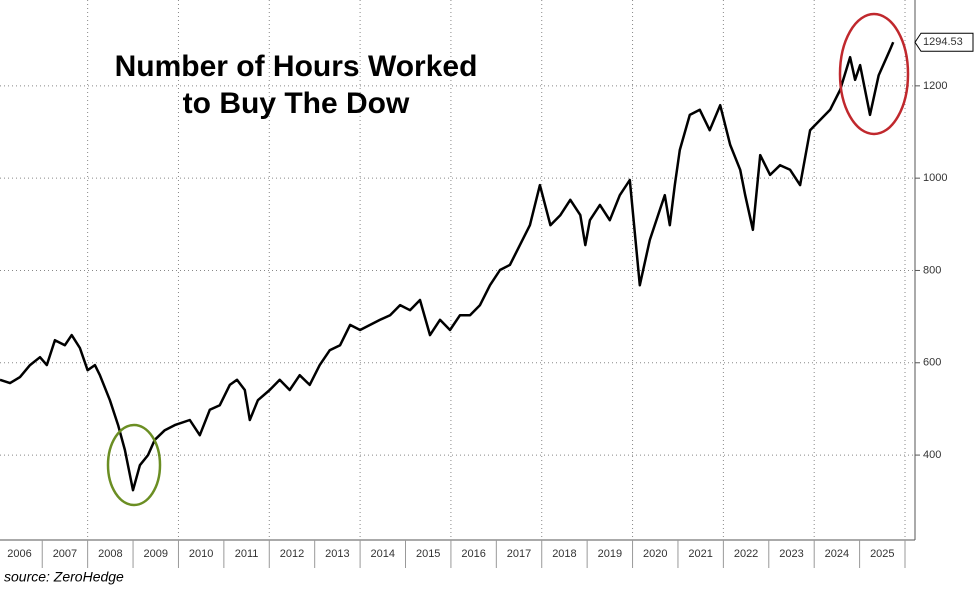 The image size is (974, 590). What do you see at coordinates (519, 554) in the screenshot?
I see `x-tick-label: 2017` at bounding box center [519, 554].